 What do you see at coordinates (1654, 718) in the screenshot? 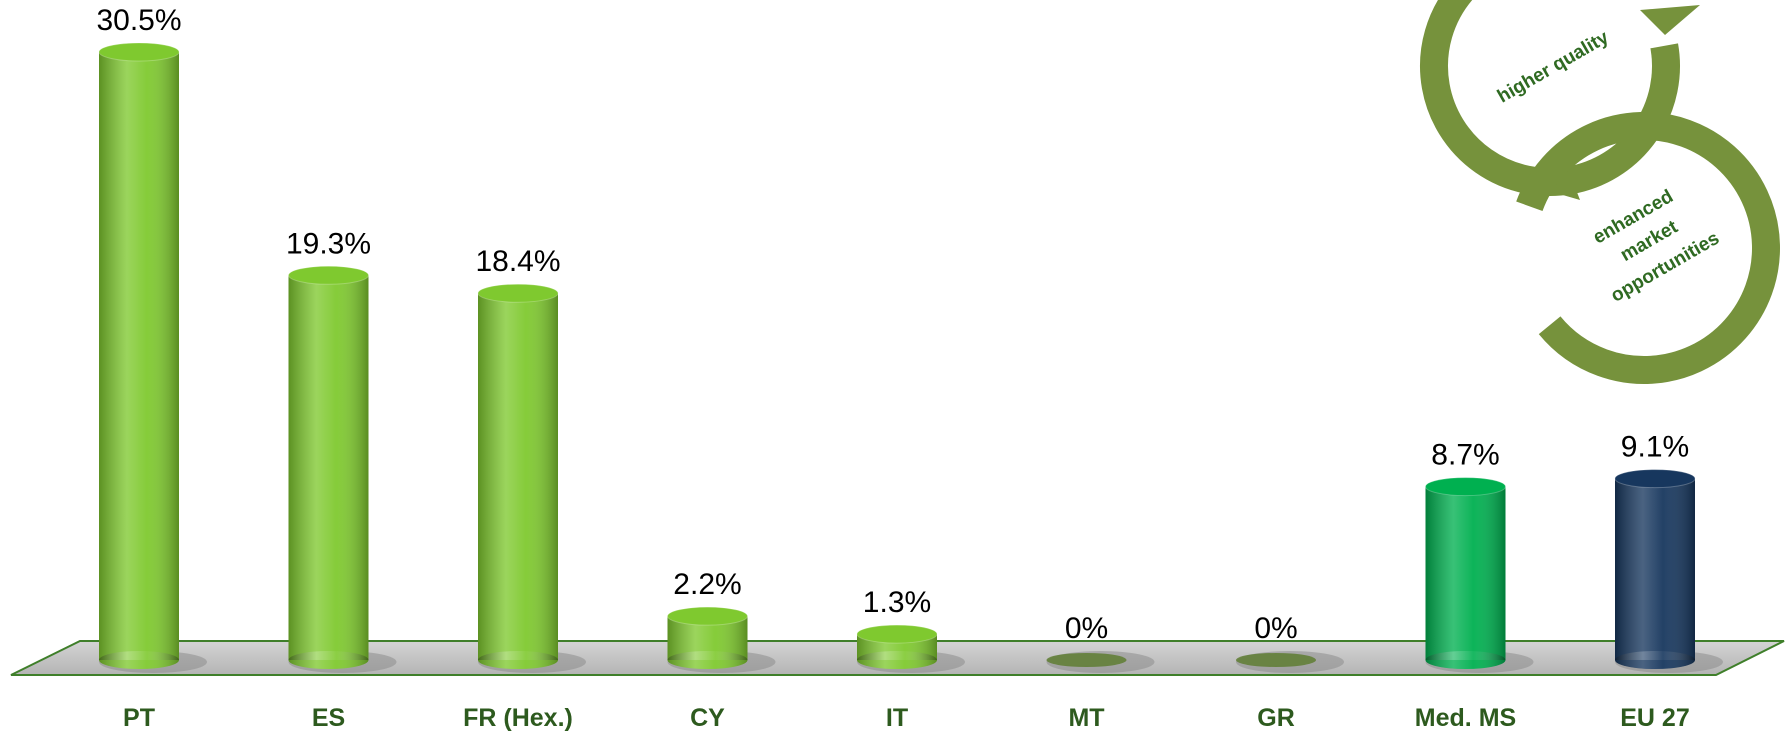
I see `category-label: EU 27` at bounding box center [1654, 718].